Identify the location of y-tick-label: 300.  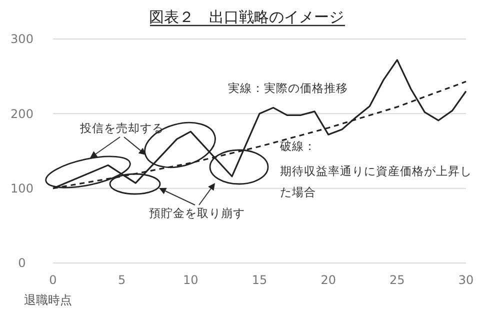
(22, 39).